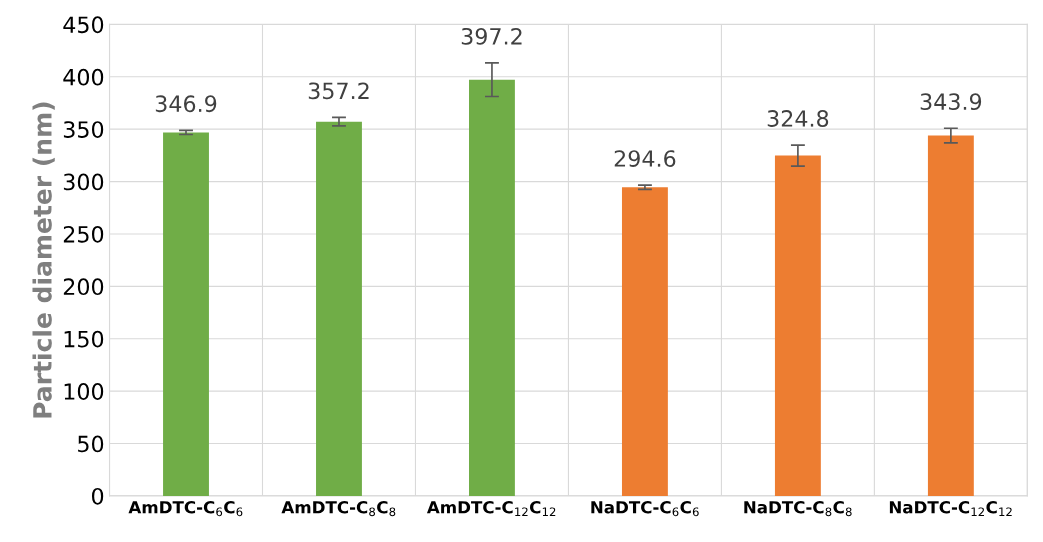  Describe the element at coordinates (97, 496) in the screenshot. I see `y-tick-label: 0` at that location.